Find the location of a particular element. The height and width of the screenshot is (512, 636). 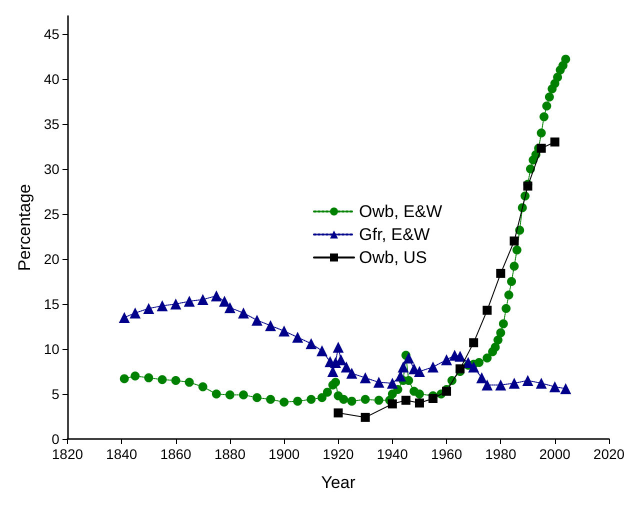

legend-label: Owb, E&W is located at coordinates (400, 211).